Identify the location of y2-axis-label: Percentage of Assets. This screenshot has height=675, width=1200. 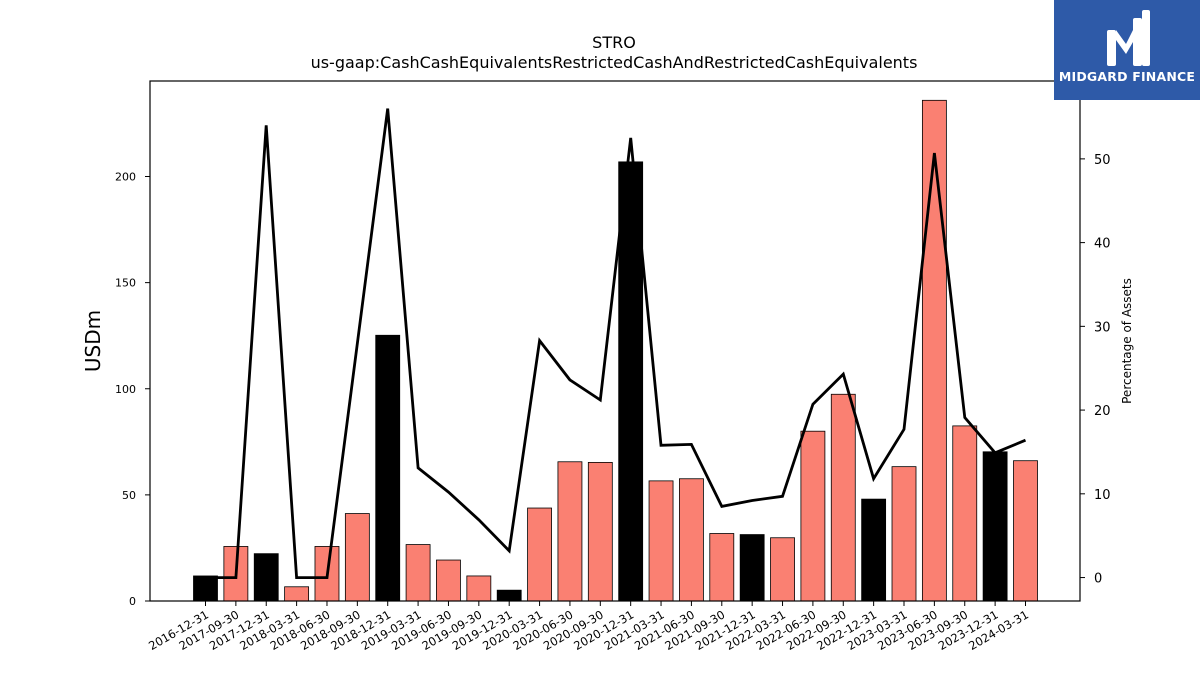
(1127, 341).